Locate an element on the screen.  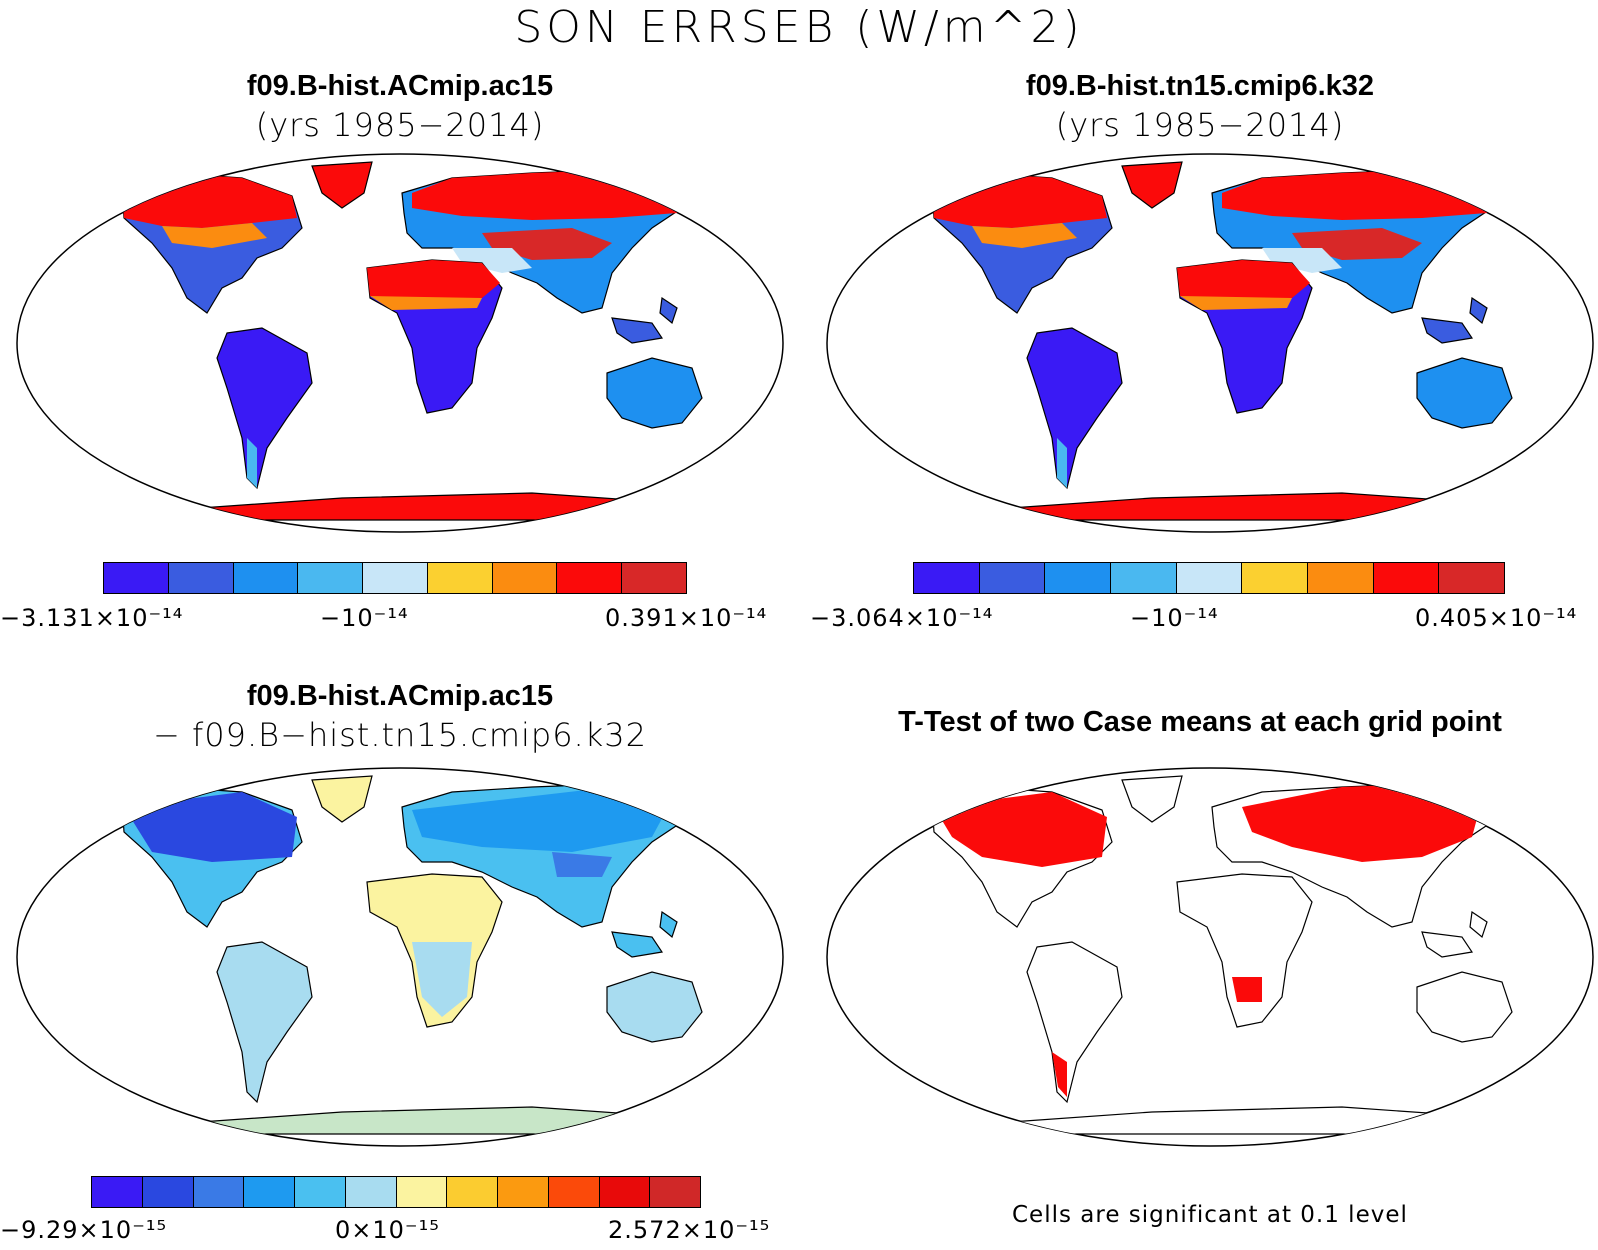
panel-2-colorbar-mid-label: −10⁻¹⁴ is located at coordinates (1174, 618).